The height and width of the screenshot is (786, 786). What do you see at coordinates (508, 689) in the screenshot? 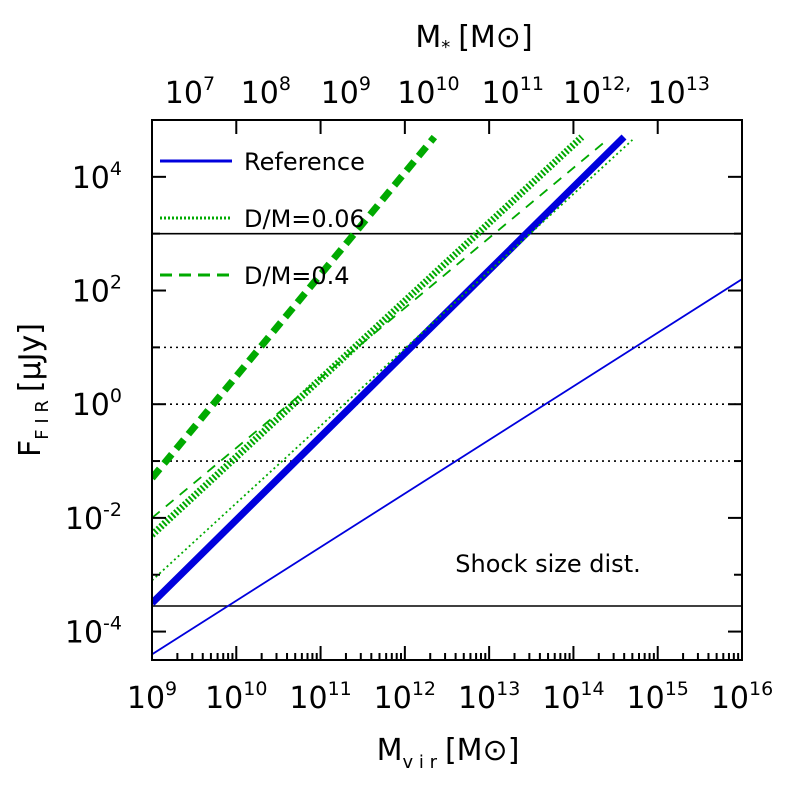
I see `x-tick-label-13-exp: 13` at bounding box center [508, 689].